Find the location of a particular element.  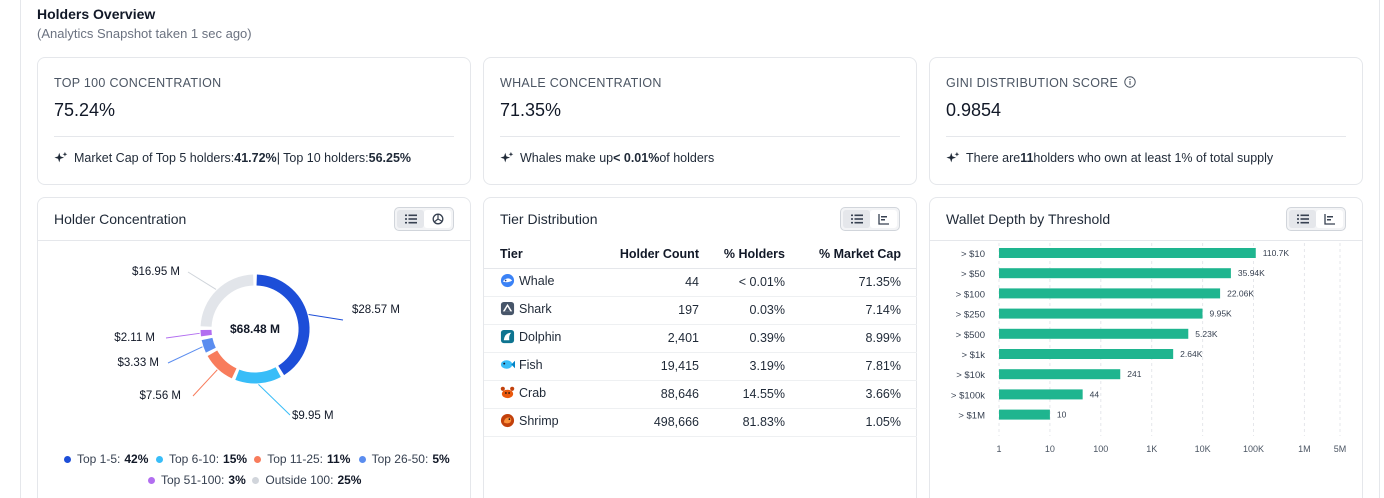

legend-label: Outside 100: is located at coordinates (299, 480).